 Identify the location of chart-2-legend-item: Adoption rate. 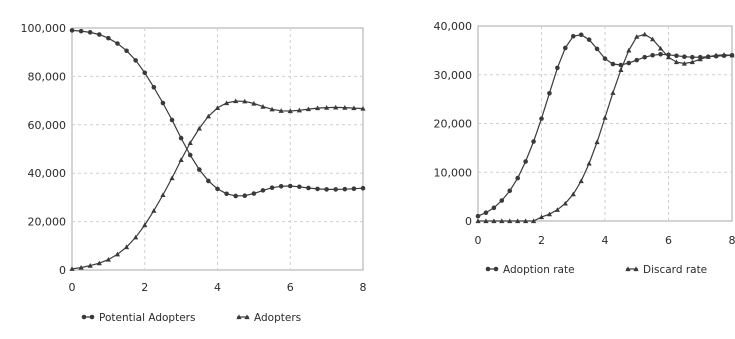
(530, 270).